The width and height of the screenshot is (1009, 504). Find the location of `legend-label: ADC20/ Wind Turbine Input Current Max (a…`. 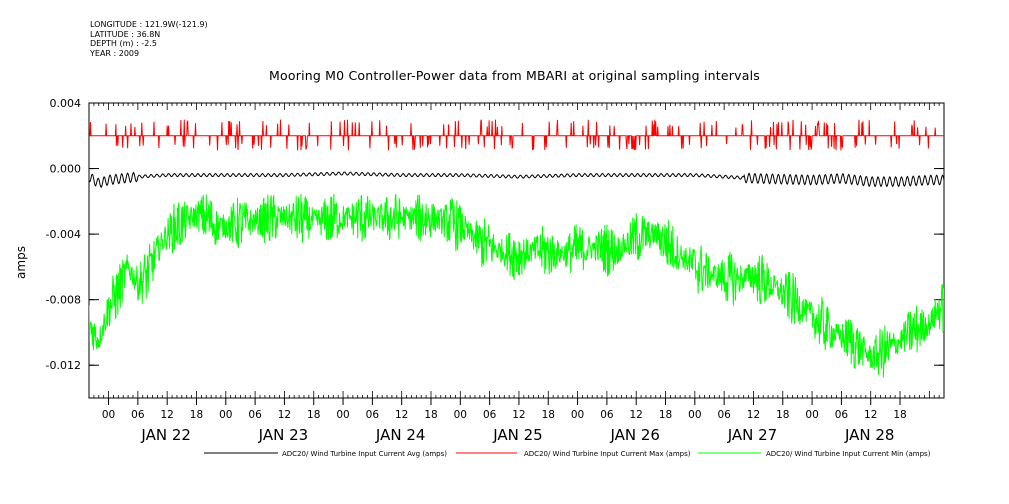

legend-label: ADC20/ Wind Turbine Input Current Max (a… is located at coordinates (607, 454).